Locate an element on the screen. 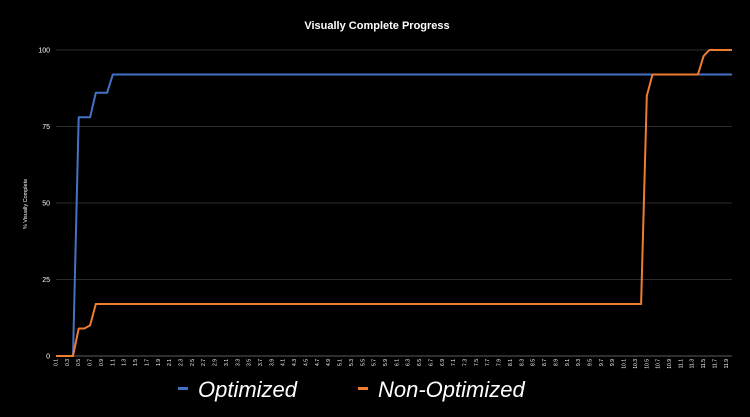 This screenshot has width=750, height=417. x-tick-label: 3.5 is located at coordinates (250, 362).